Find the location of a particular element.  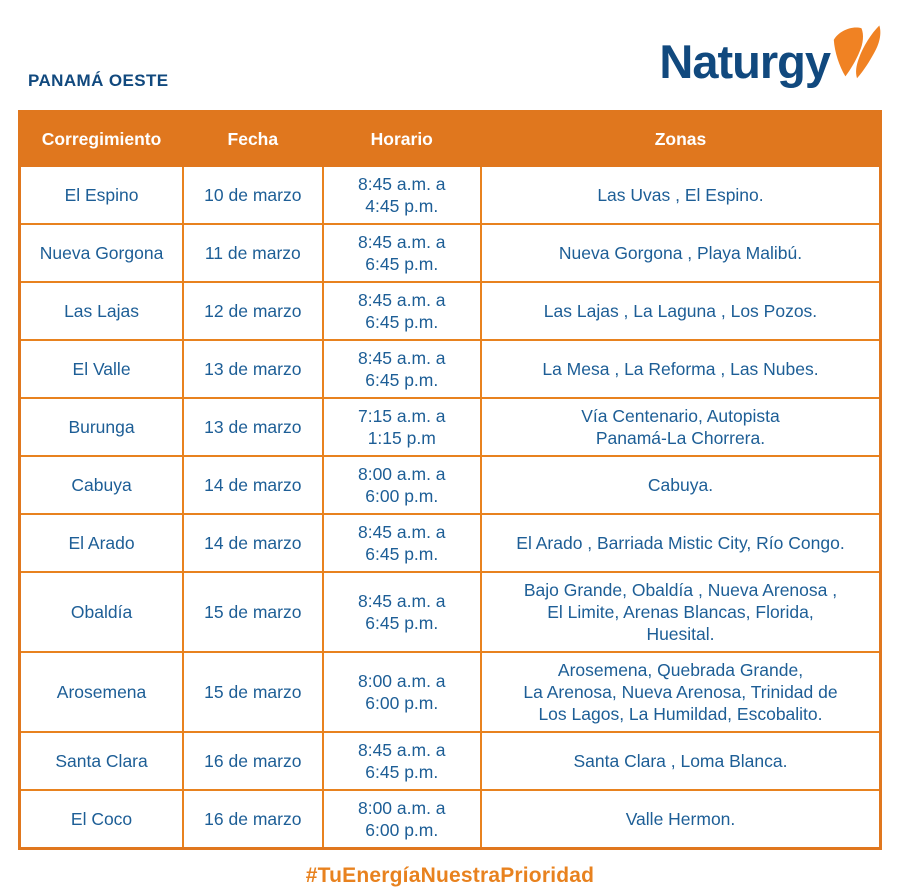

cell-zonas: Valle Hermon. is located at coordinates (680, 819).